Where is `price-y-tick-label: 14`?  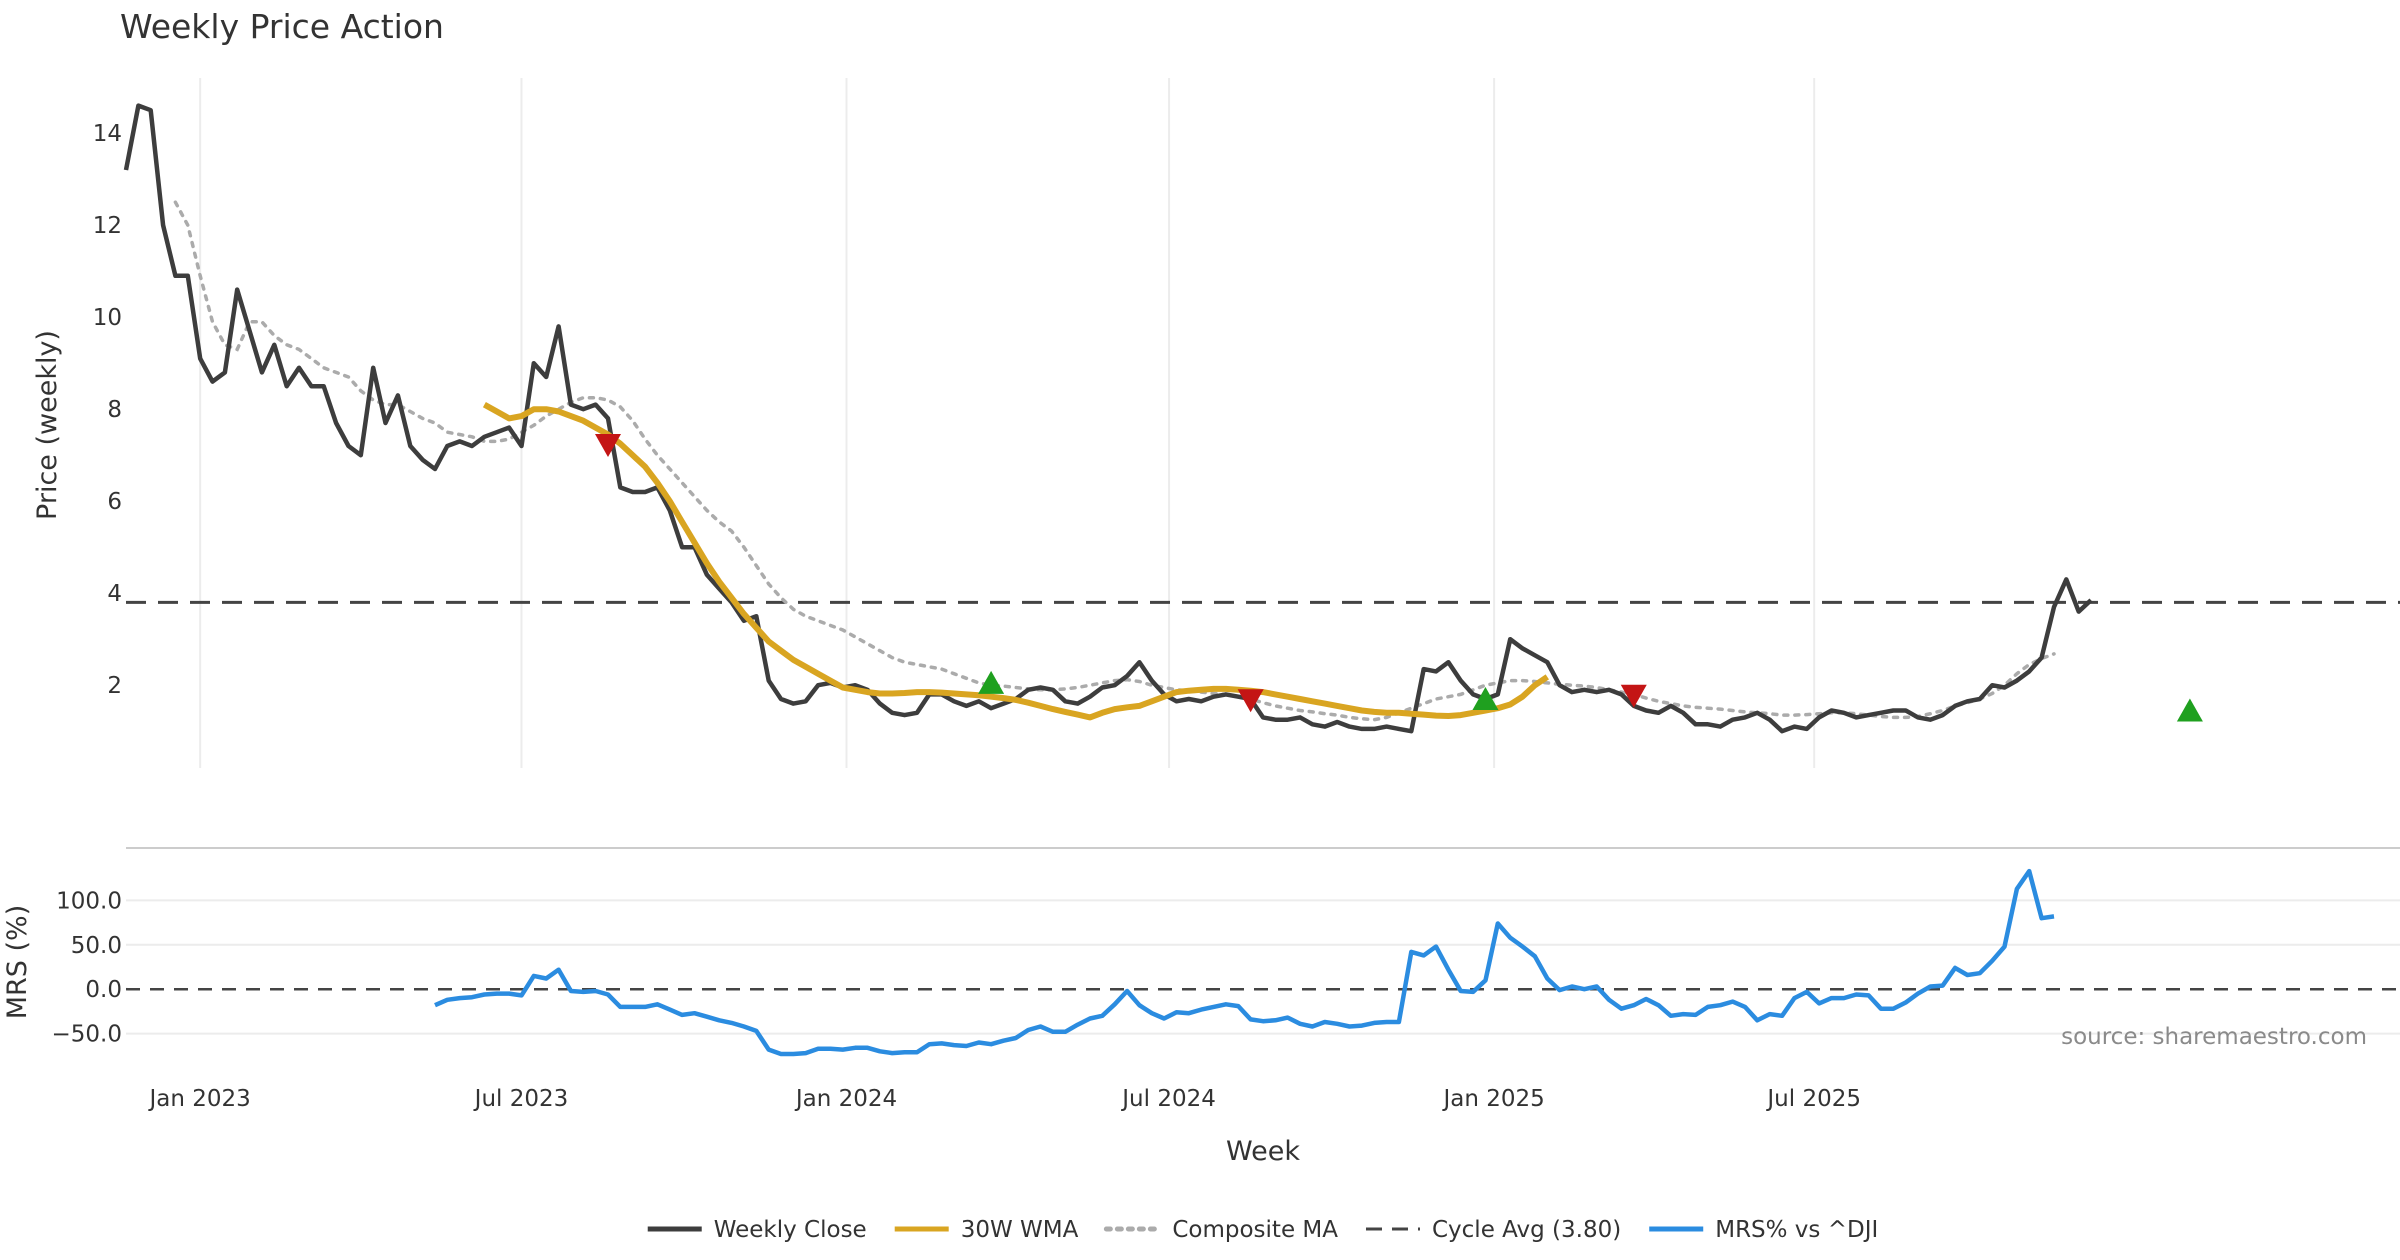 price-y-tick-label: 14 is located at coordinates (107, 134).